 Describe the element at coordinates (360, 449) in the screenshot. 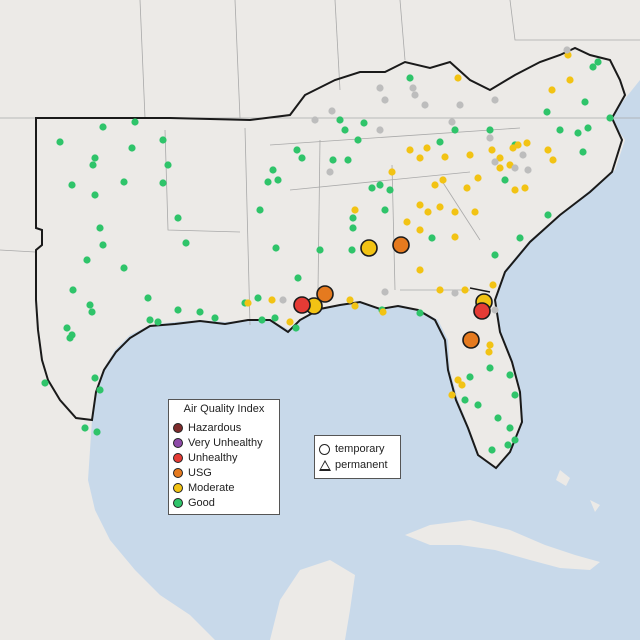

I see `legend-label: temporary` at that location.